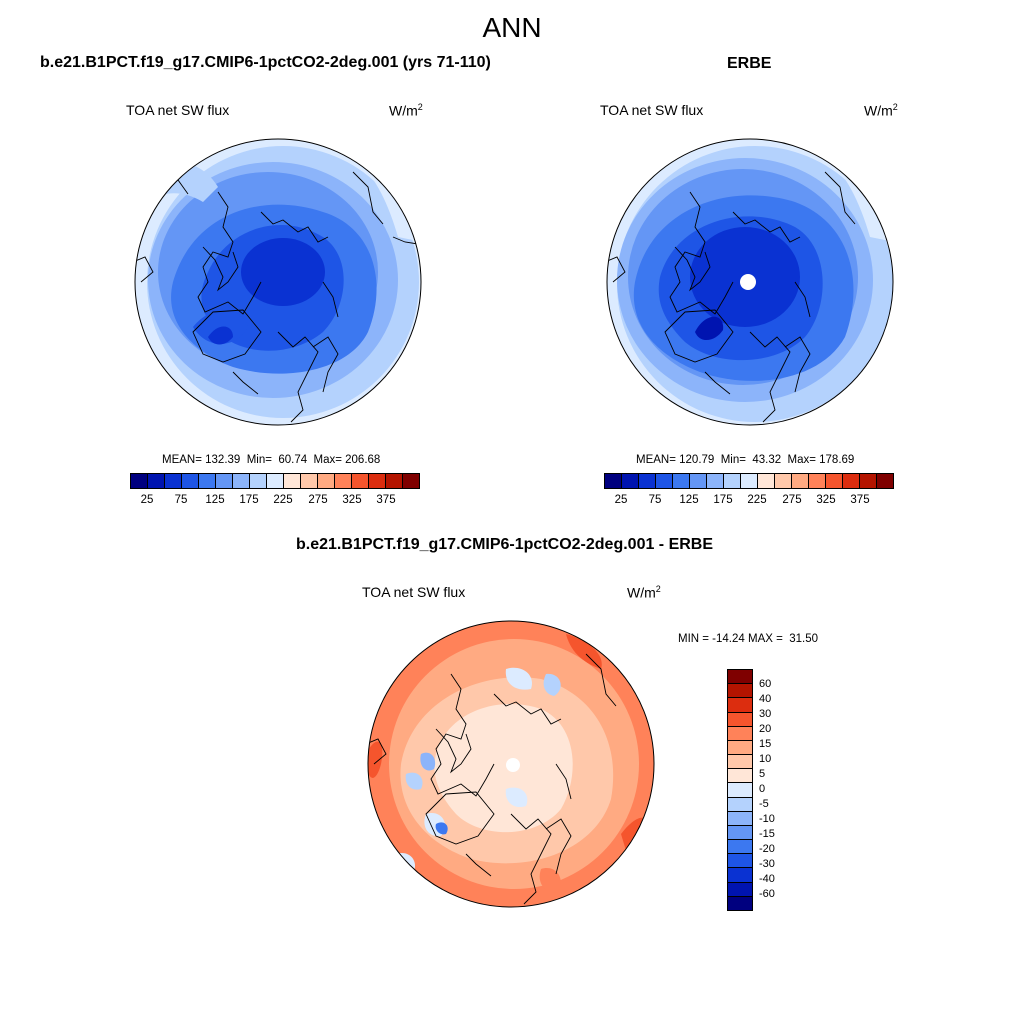 This screenshot has height=1024, width=1024. Describe the element at coordinates (745, 460) in the screenshot. I see `right-stats: MEAN= 120.79 Min= 43.32 Max= 178.69` at that location.